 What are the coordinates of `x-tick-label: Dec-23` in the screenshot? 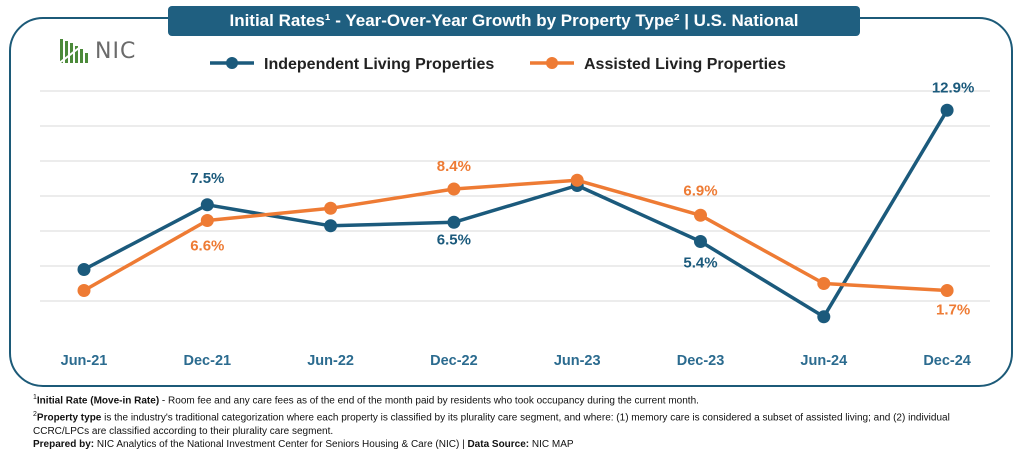 It's located at (701, 361).